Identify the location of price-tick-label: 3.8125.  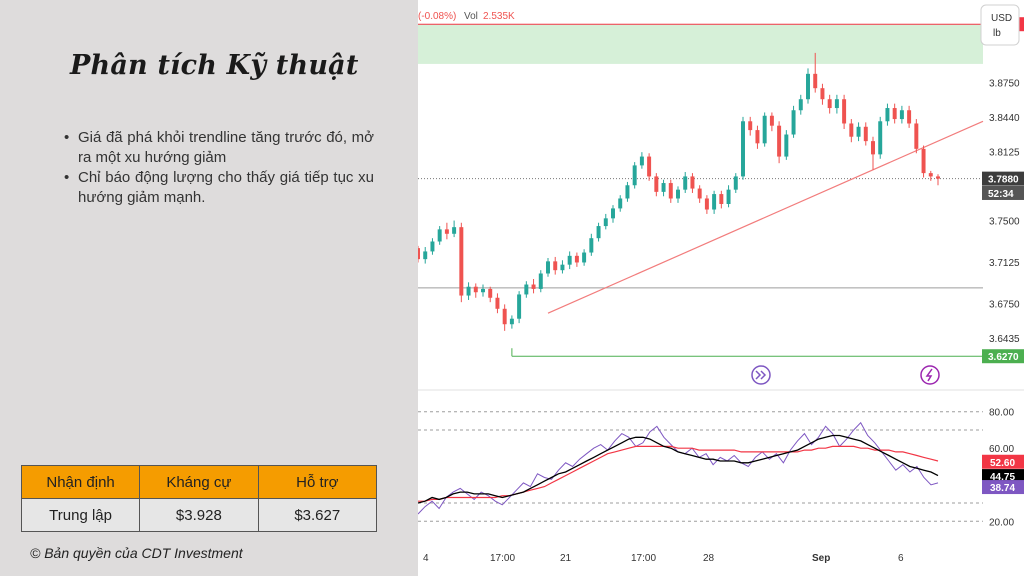
(1004, 153).